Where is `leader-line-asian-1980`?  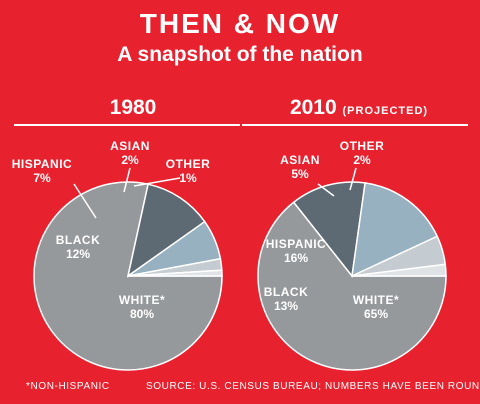
leader-line-asian-1980 is located at coordinates (127, 180).